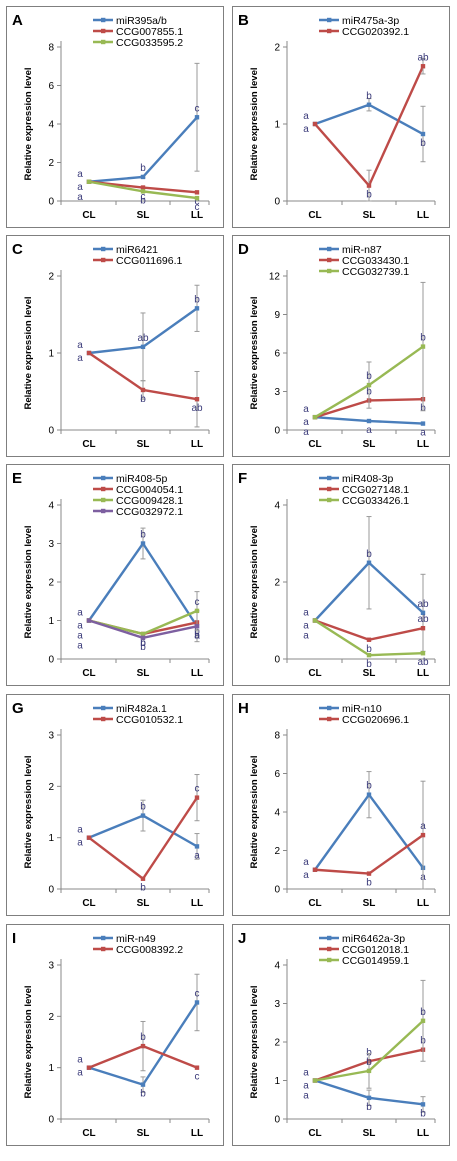 The height and width of the screenshot is (1161, 457). What do you see at coordinates (14, 938) in the screenshot?
I see `panel-label: I` at bounding box center [14, 938].